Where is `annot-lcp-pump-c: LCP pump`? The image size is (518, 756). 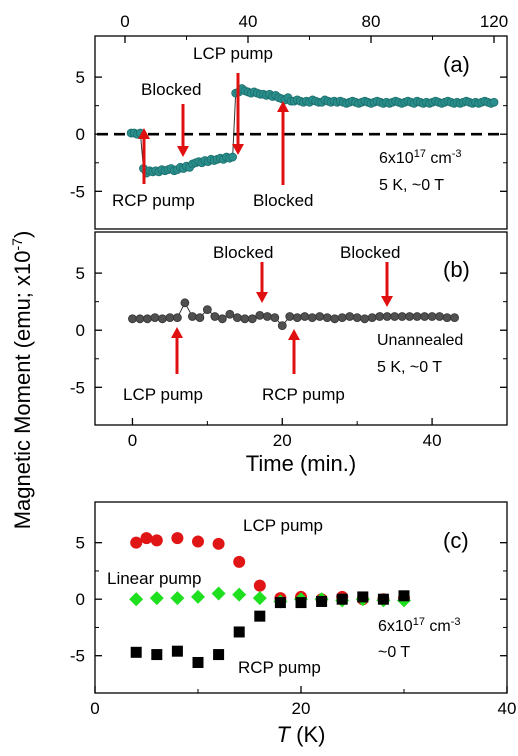
annot-lcp-pump-c: LCP pump is located at coordinates (283, 525).